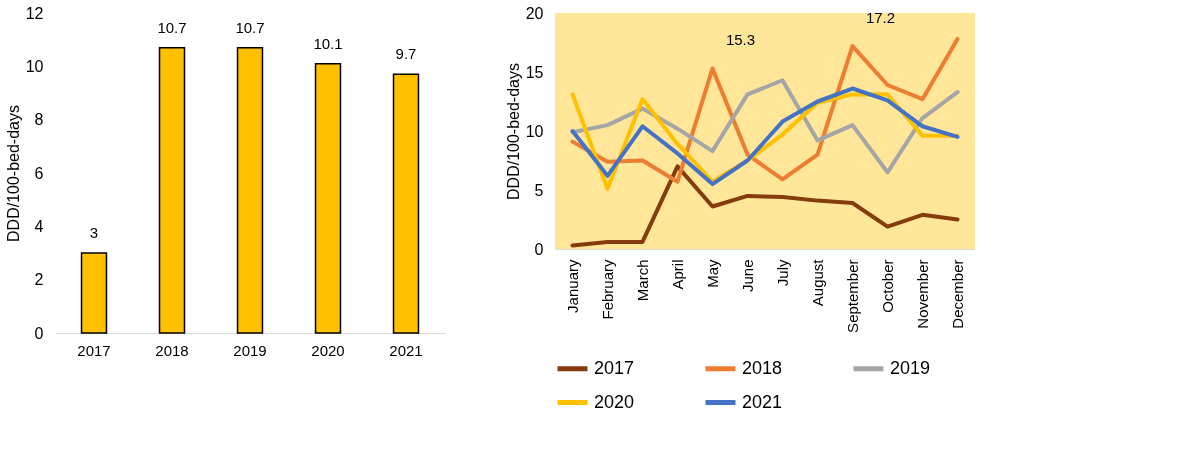 Image resolution: width=1192 pixels, height=461 pixels. What do you see at coordinates (614, 367) in the screenshot?
I see `legend-label: 2017` at bounding box center [614, 367].